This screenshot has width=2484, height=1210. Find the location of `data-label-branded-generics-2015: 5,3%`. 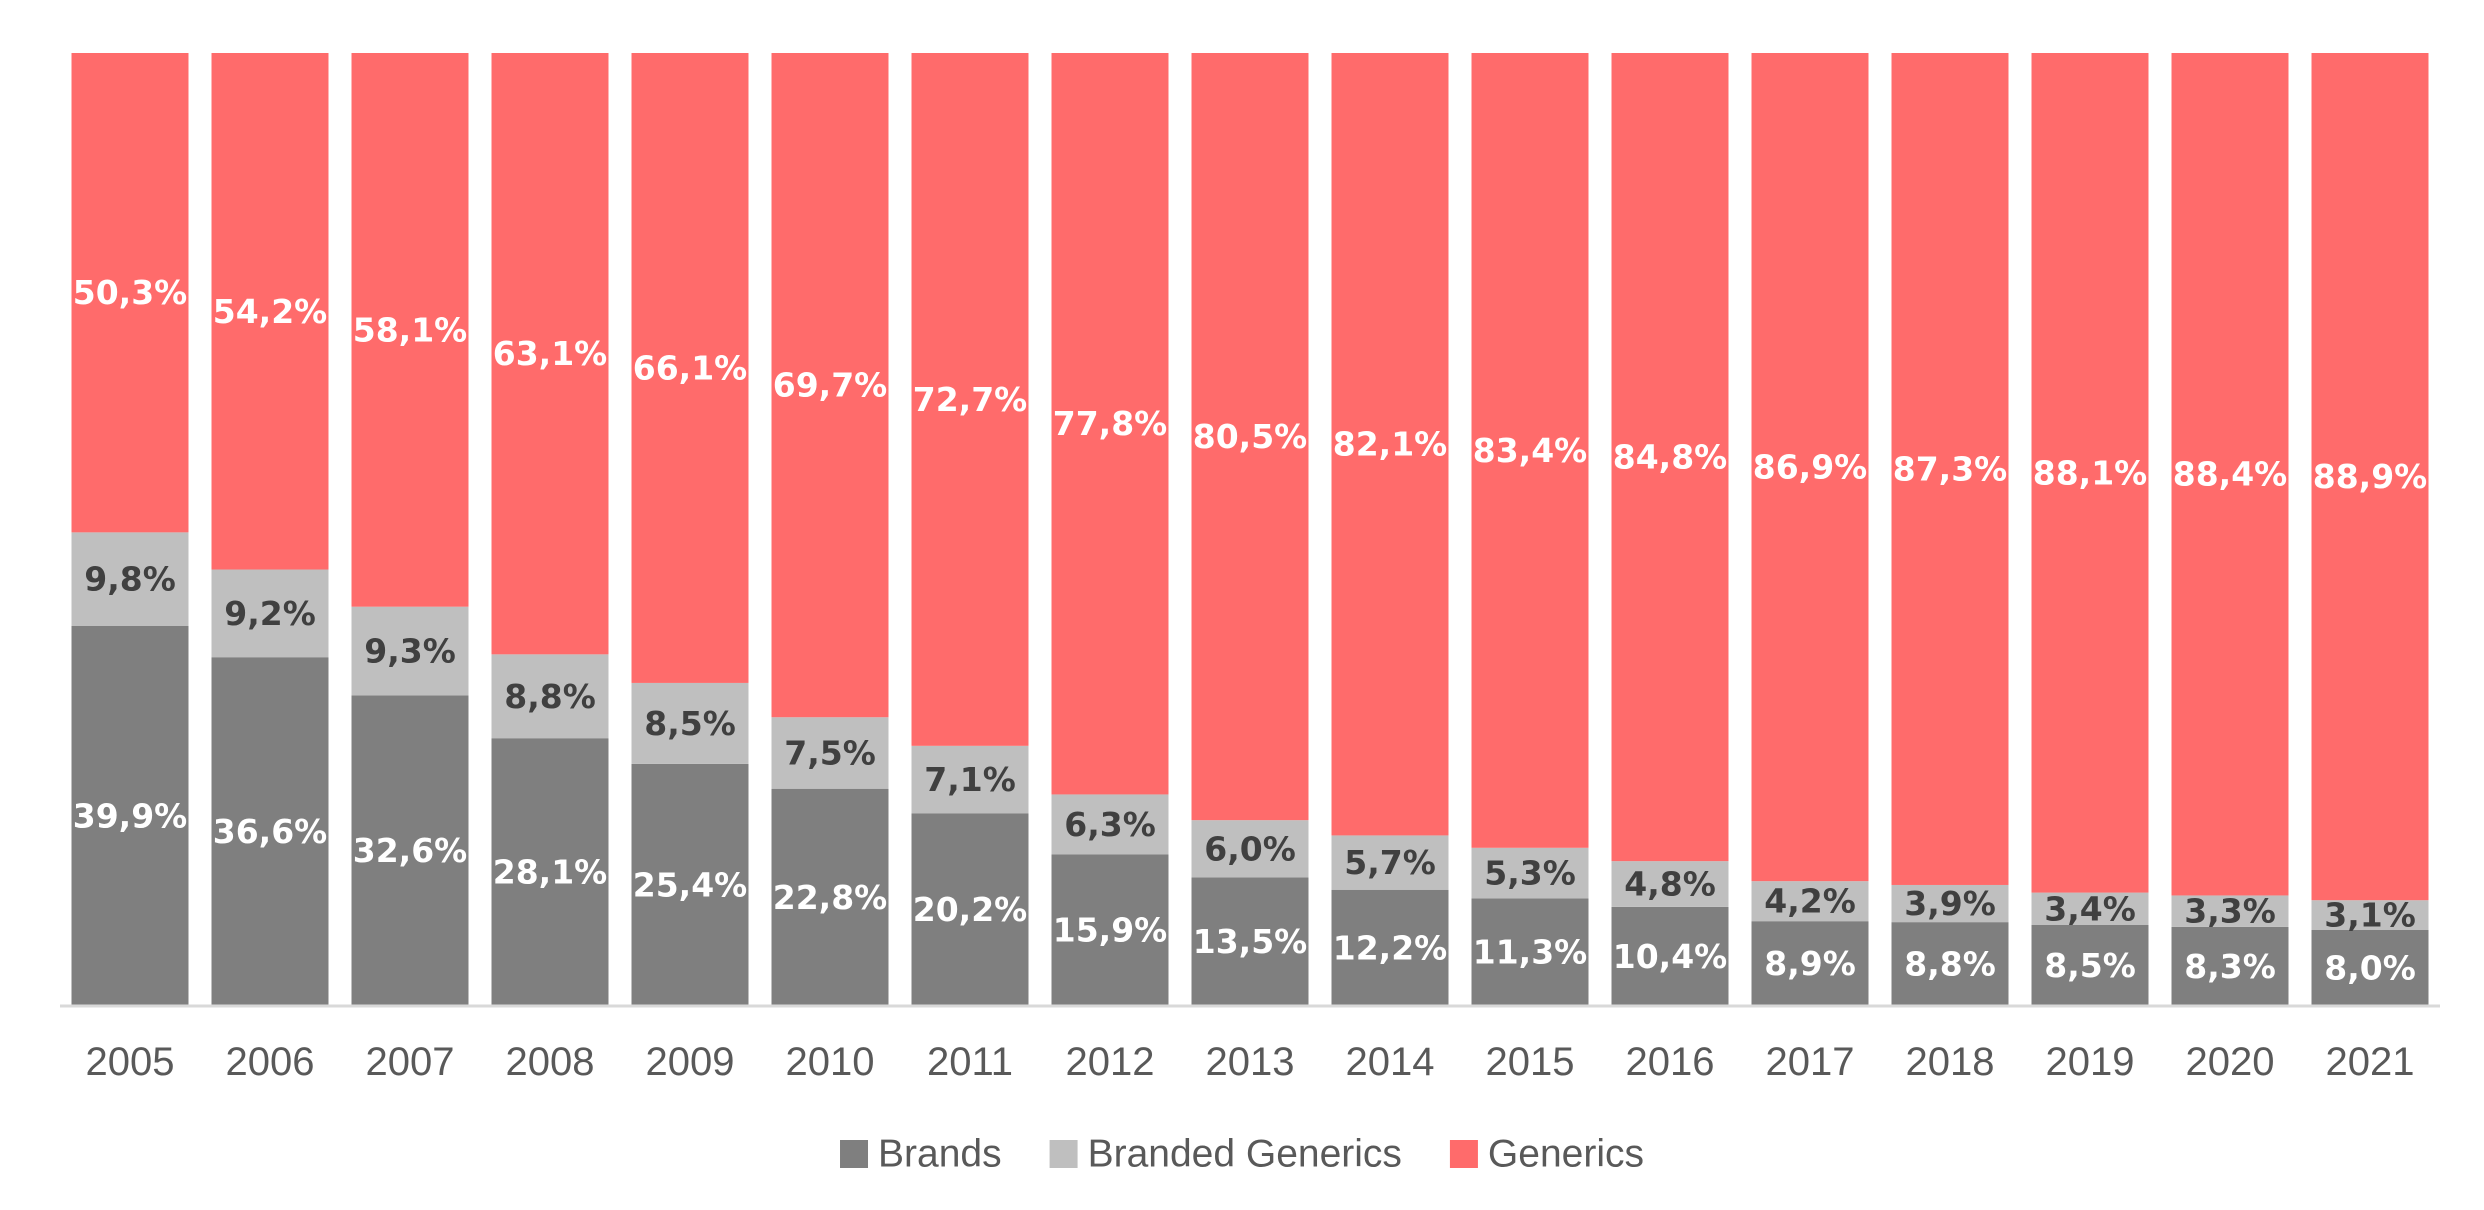

data-label-branded-generics-2015: 5,3% is located at coordinates (1530, 873).